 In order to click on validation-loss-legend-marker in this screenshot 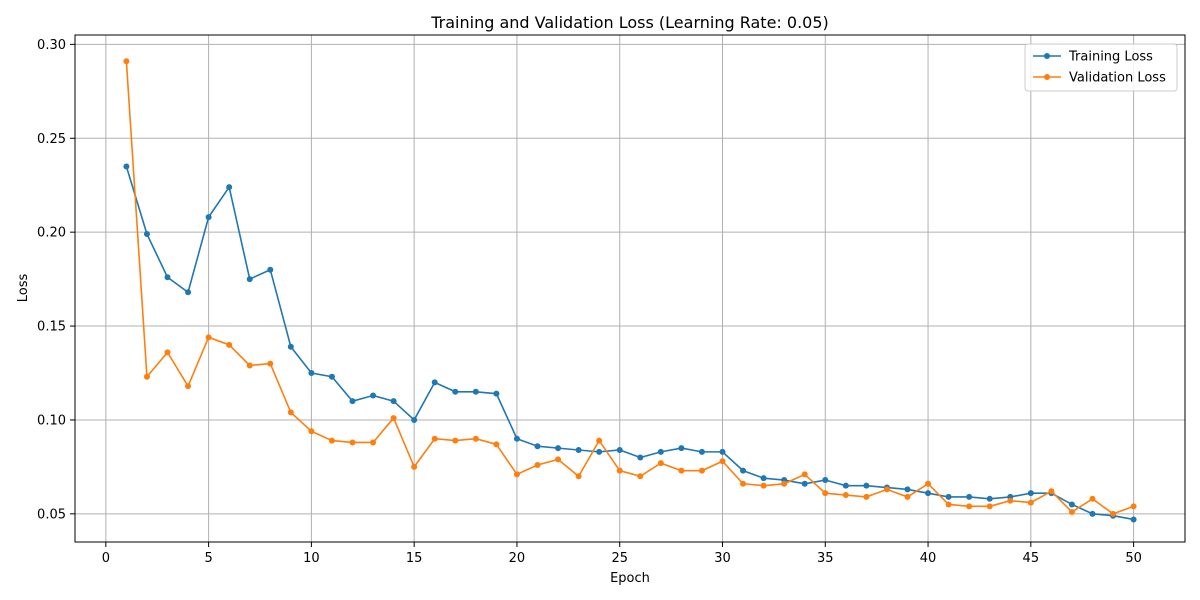, I will do `click(1047, 77)`.